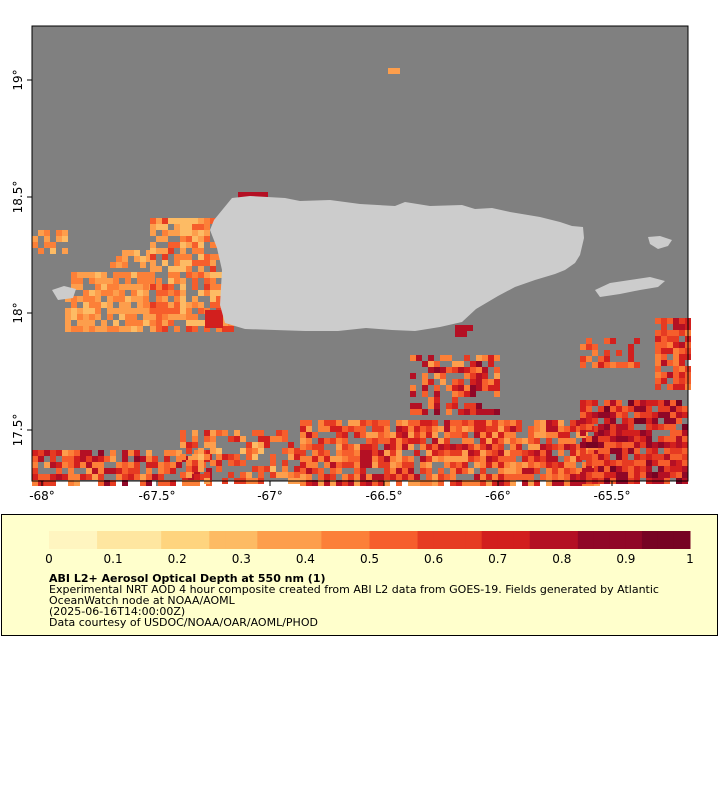 The width and height of the screenshot is (720, 800). Describe the element at coordinates (18, 197) in the screenshot. I see `lat-tick-label: 18.5°` at that location.